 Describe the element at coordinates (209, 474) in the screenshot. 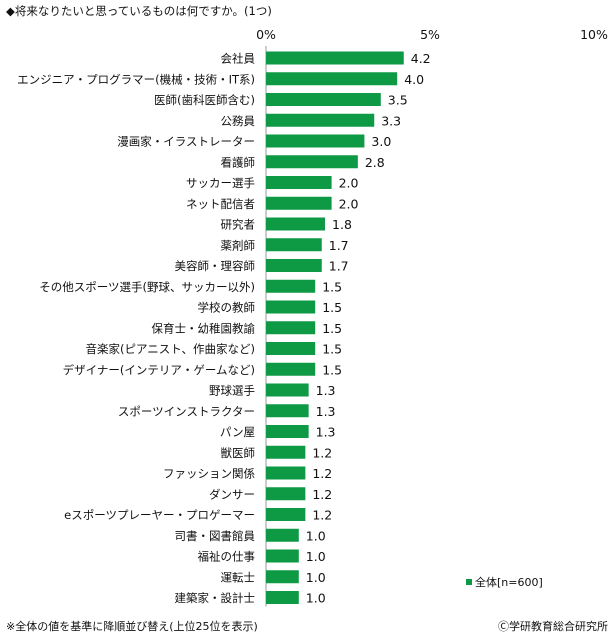

I see `category-label: ファッション関係` at that location.